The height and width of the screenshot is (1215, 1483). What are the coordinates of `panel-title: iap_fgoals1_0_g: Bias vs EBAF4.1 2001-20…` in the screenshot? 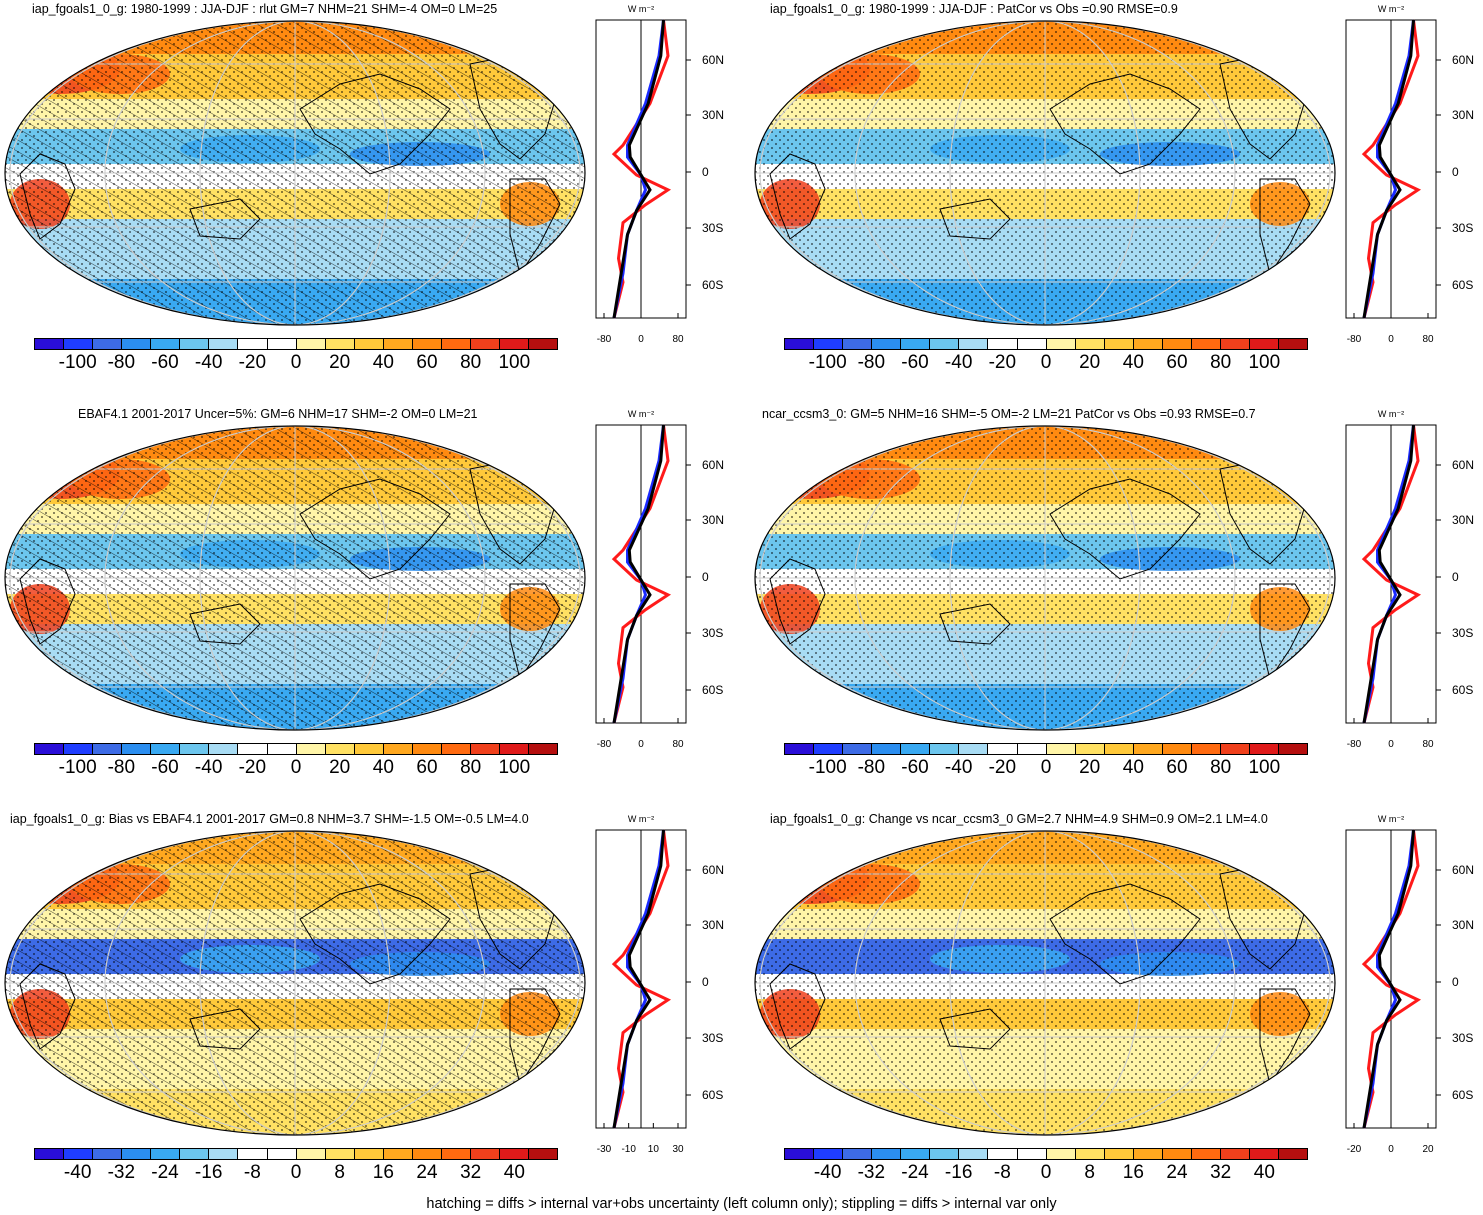 It's located at (269, 819).